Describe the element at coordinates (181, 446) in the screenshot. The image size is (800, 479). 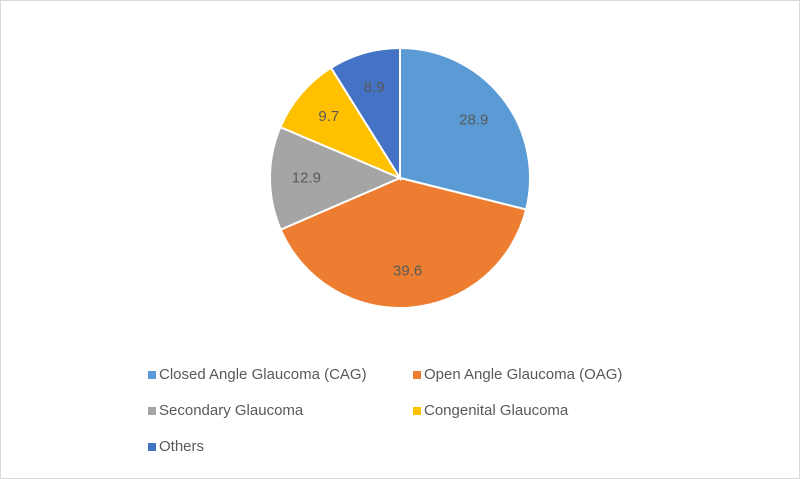
I see `legend-label: Others` at that location.